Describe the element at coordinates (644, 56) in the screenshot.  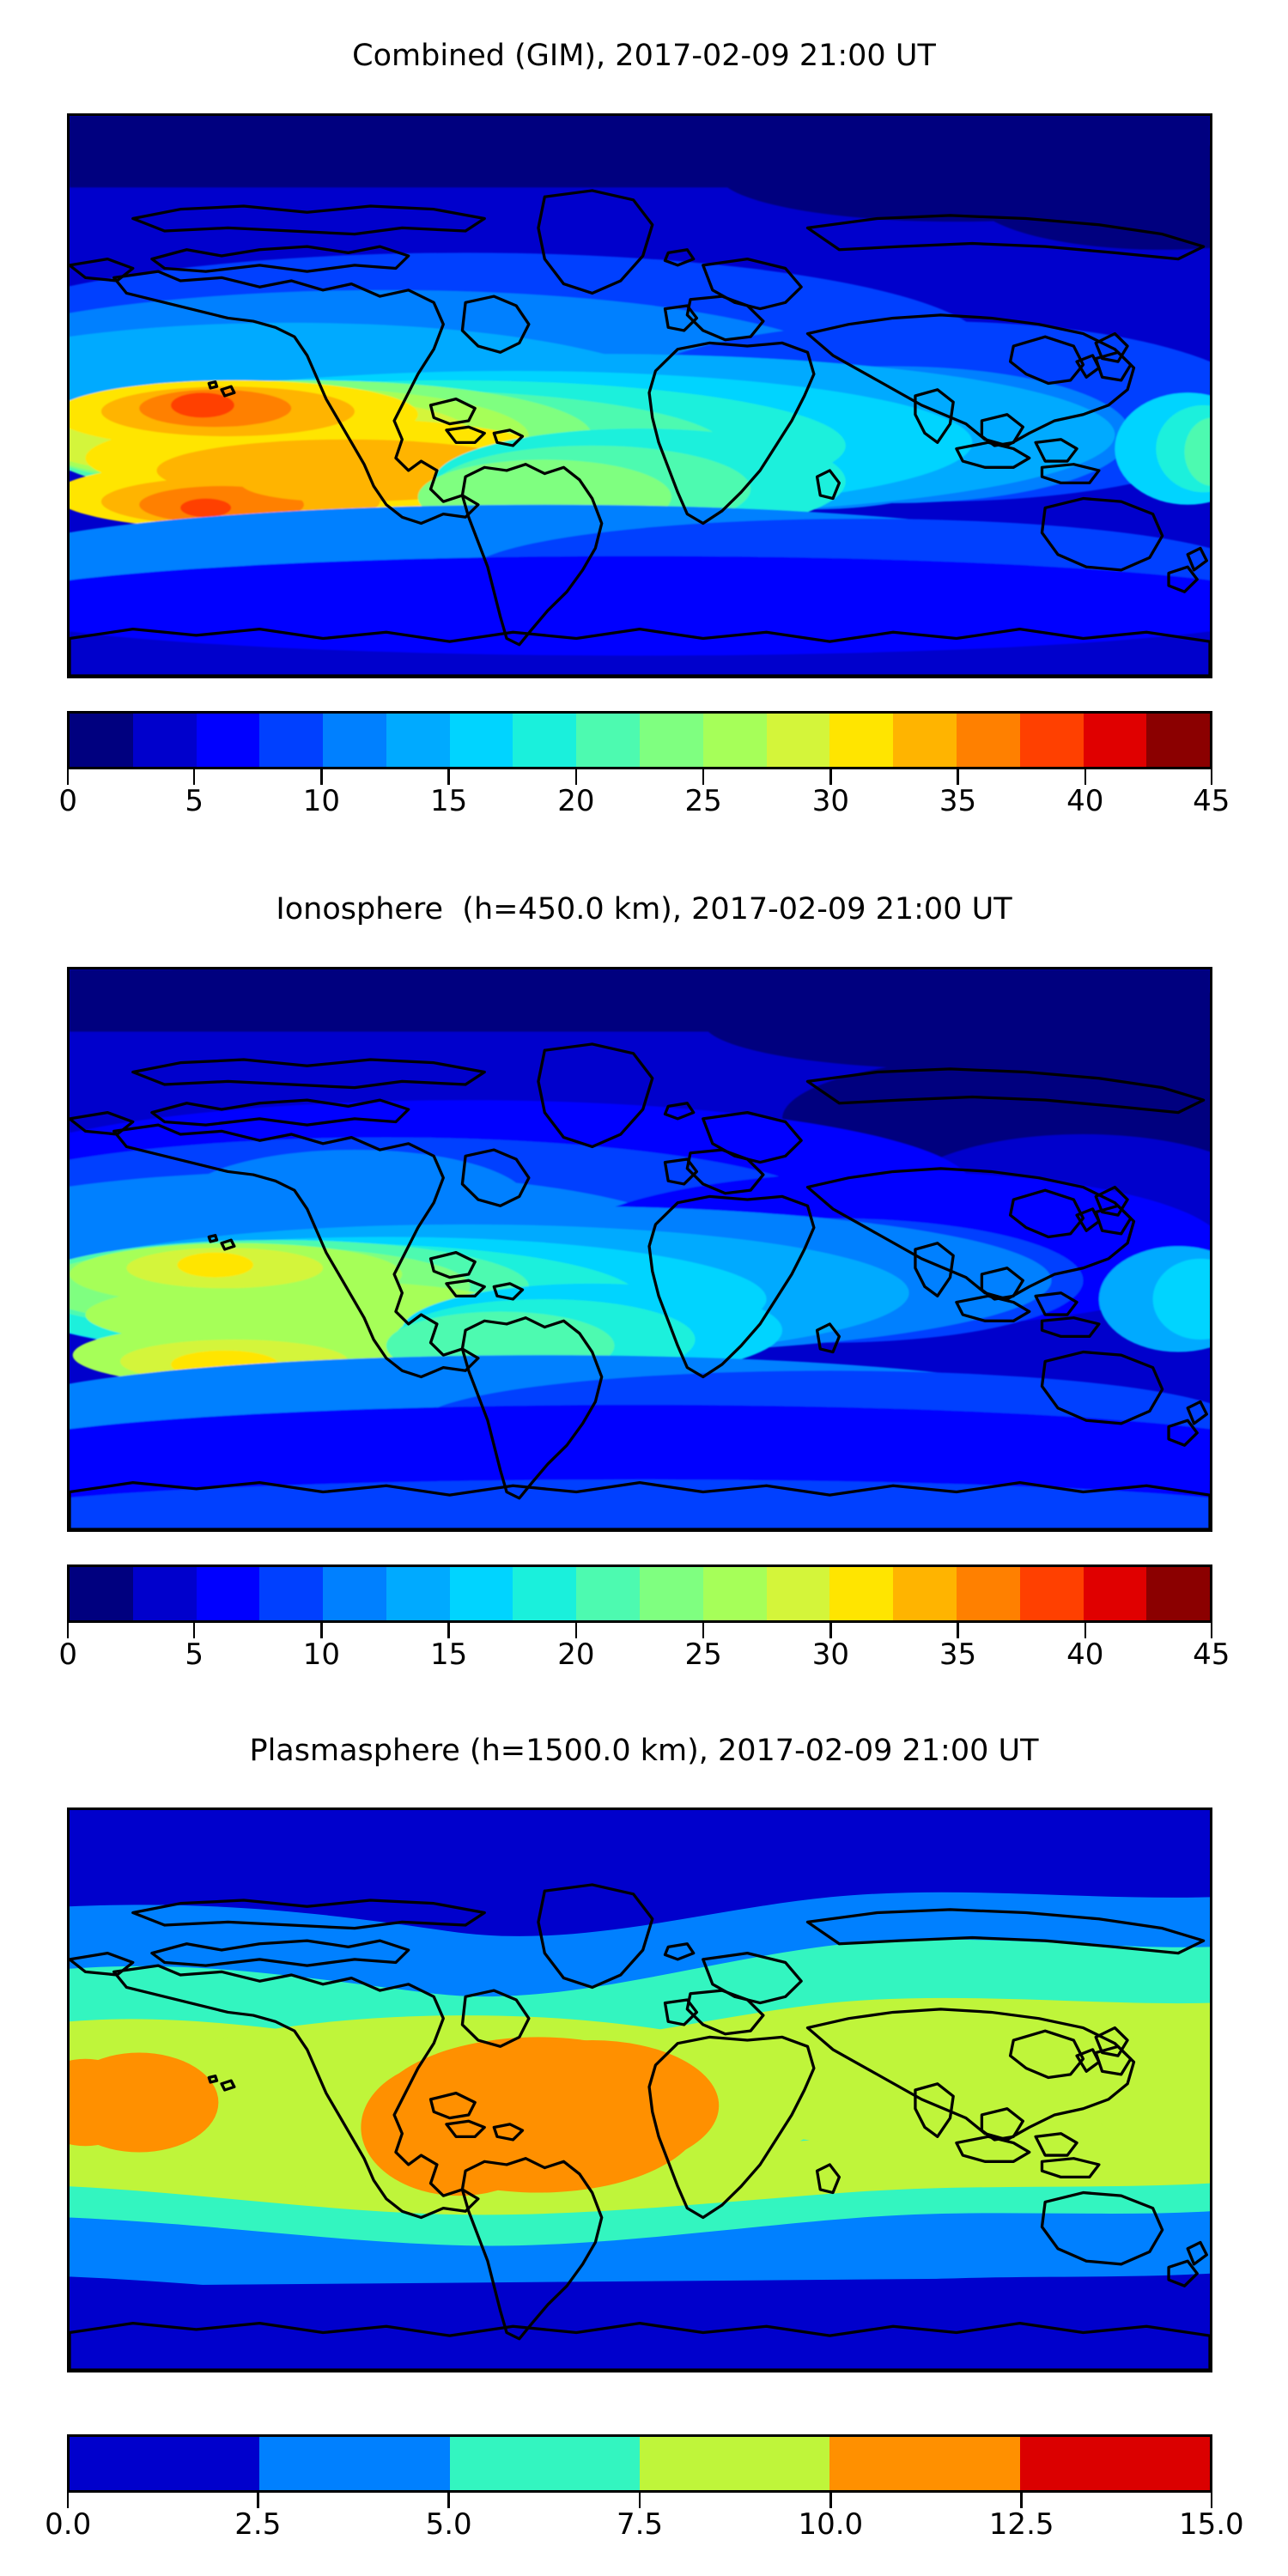
I see `panel-title-combined-gim: Combined (GIM), 2017-02-09 21:00 UT` at that location.